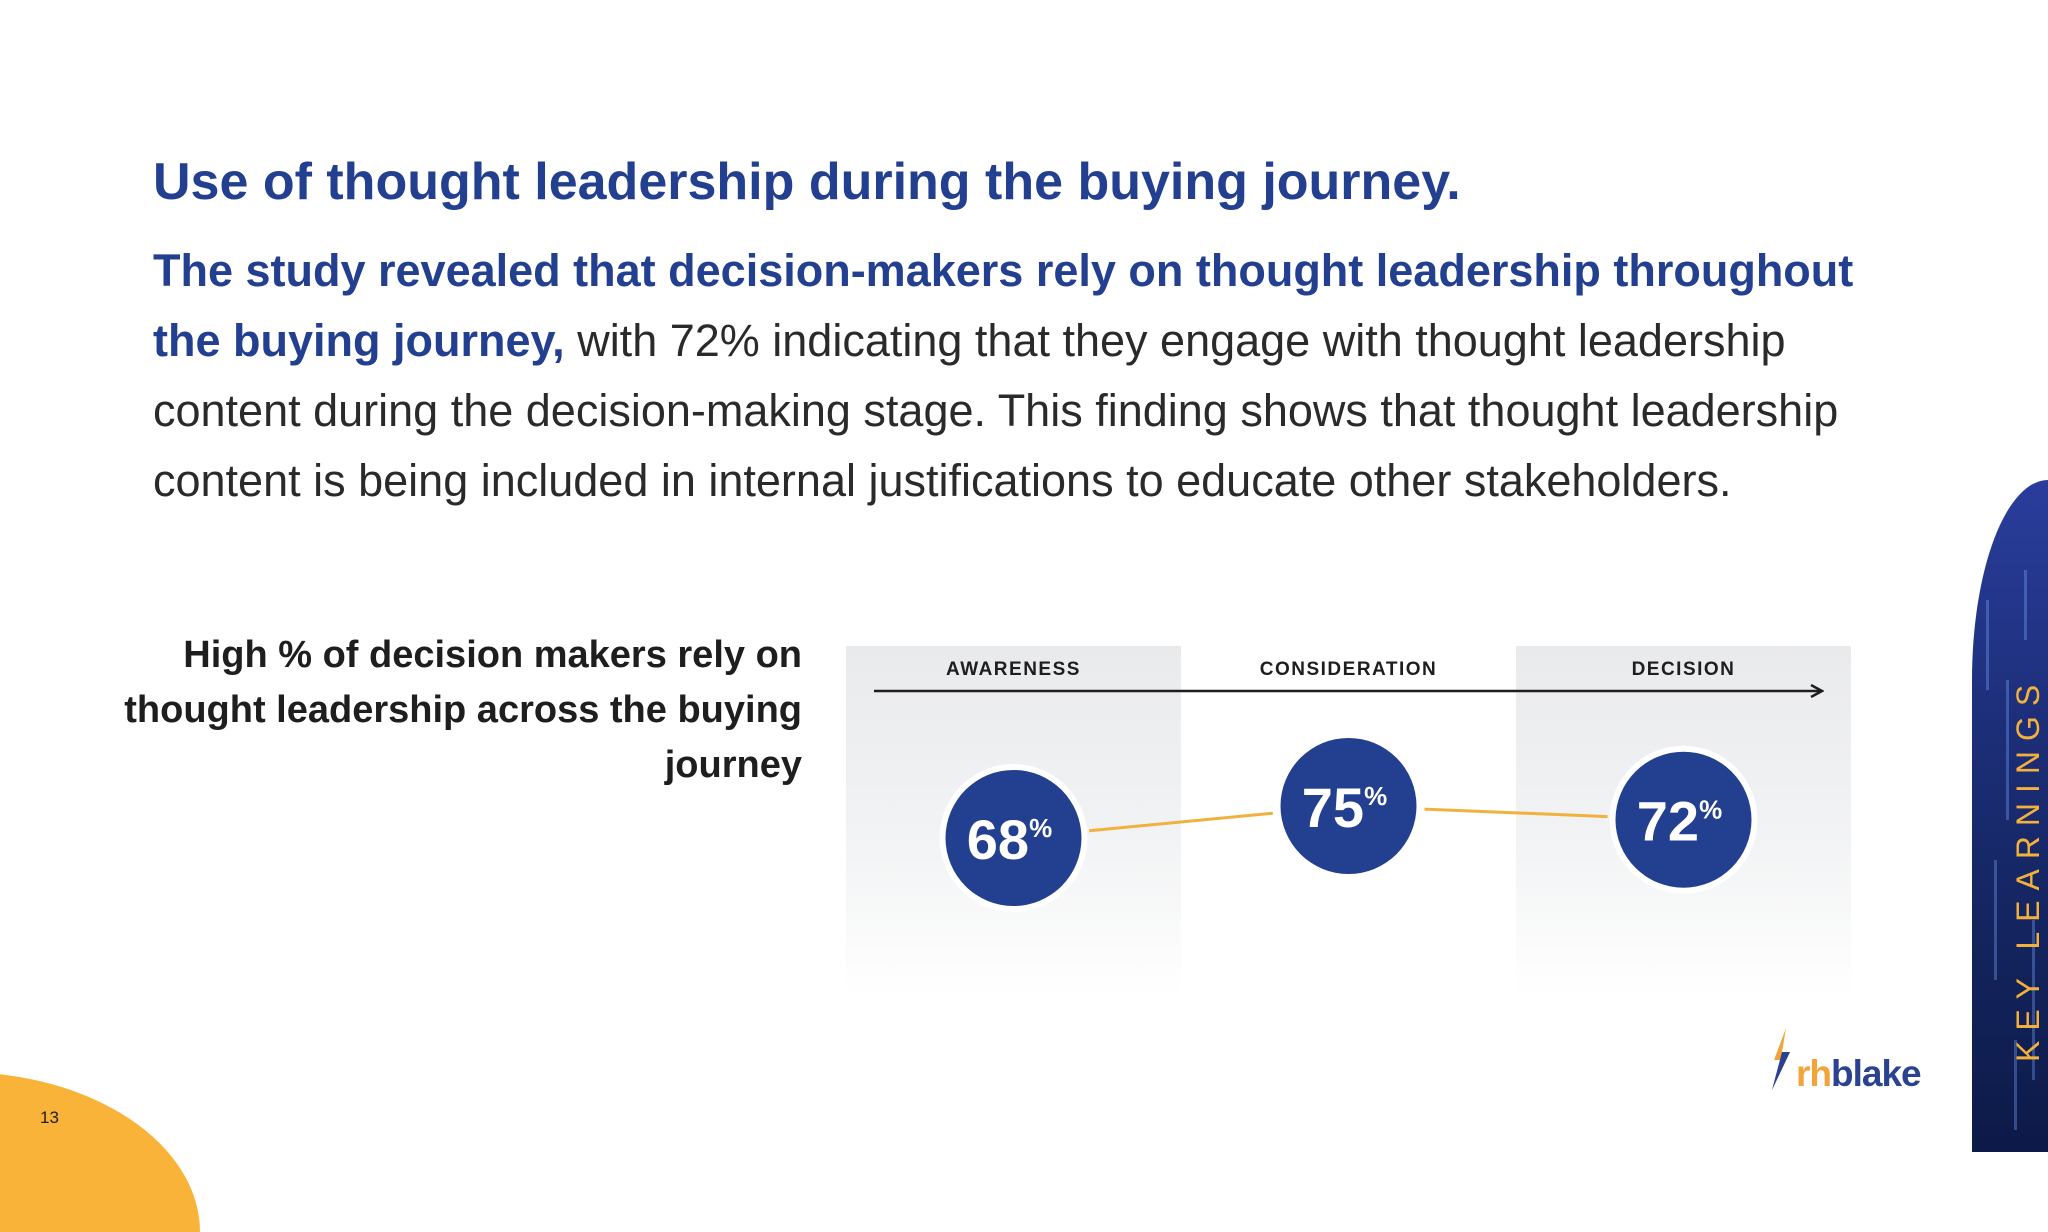  I want to click on logo-mark-icon, so click(1781, 1059).